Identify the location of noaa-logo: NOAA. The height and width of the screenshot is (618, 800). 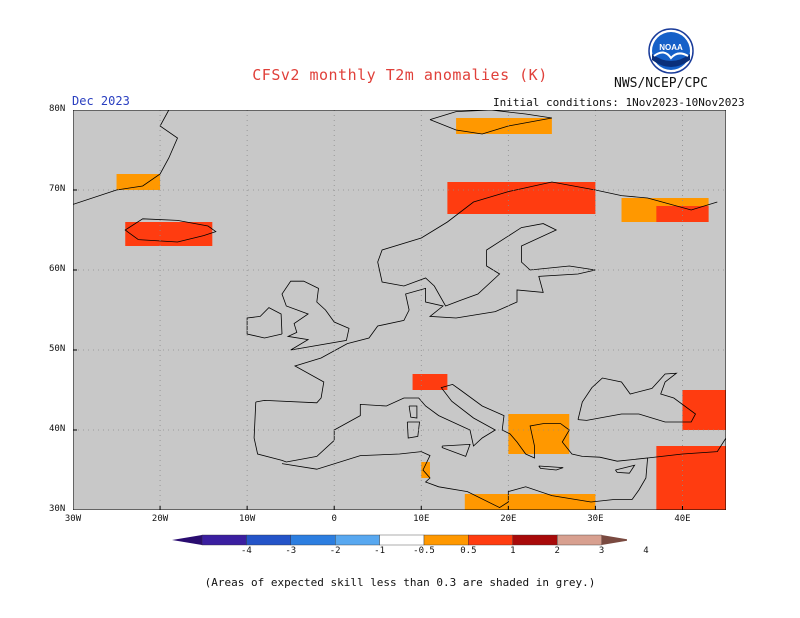
(671, 51).